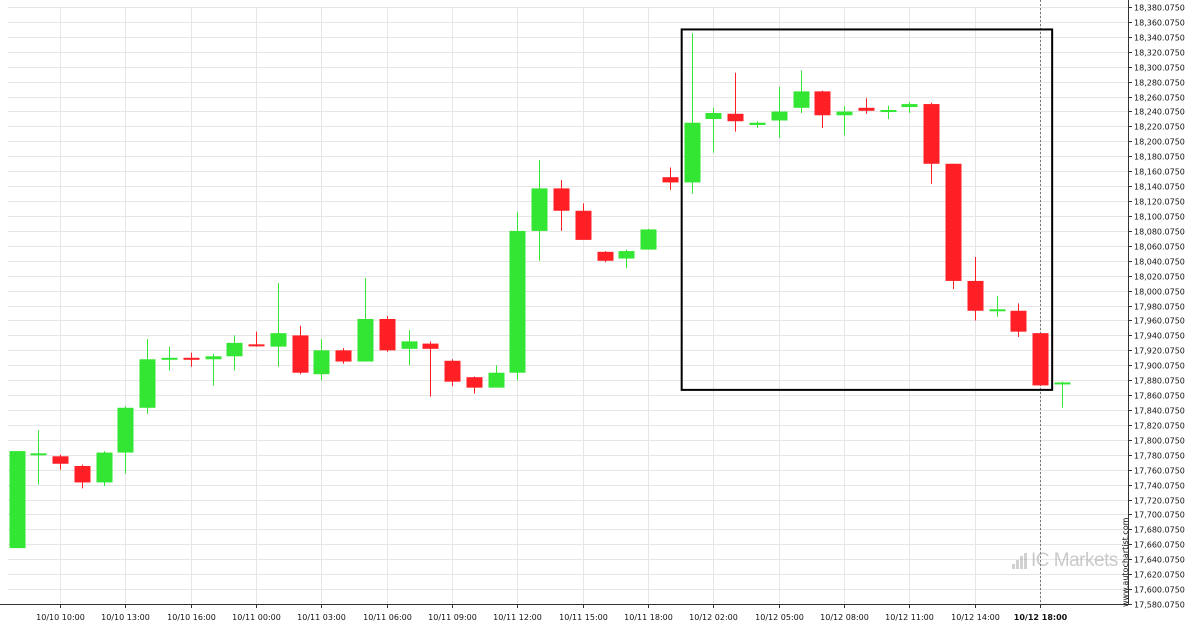 The height and width of the screenshot is (634, 1200). What do you see at coordinates (1041, 617) in the screenshot?
I see `x-tick-label: 10/12 18:00` at bounding box center [1041, 617].